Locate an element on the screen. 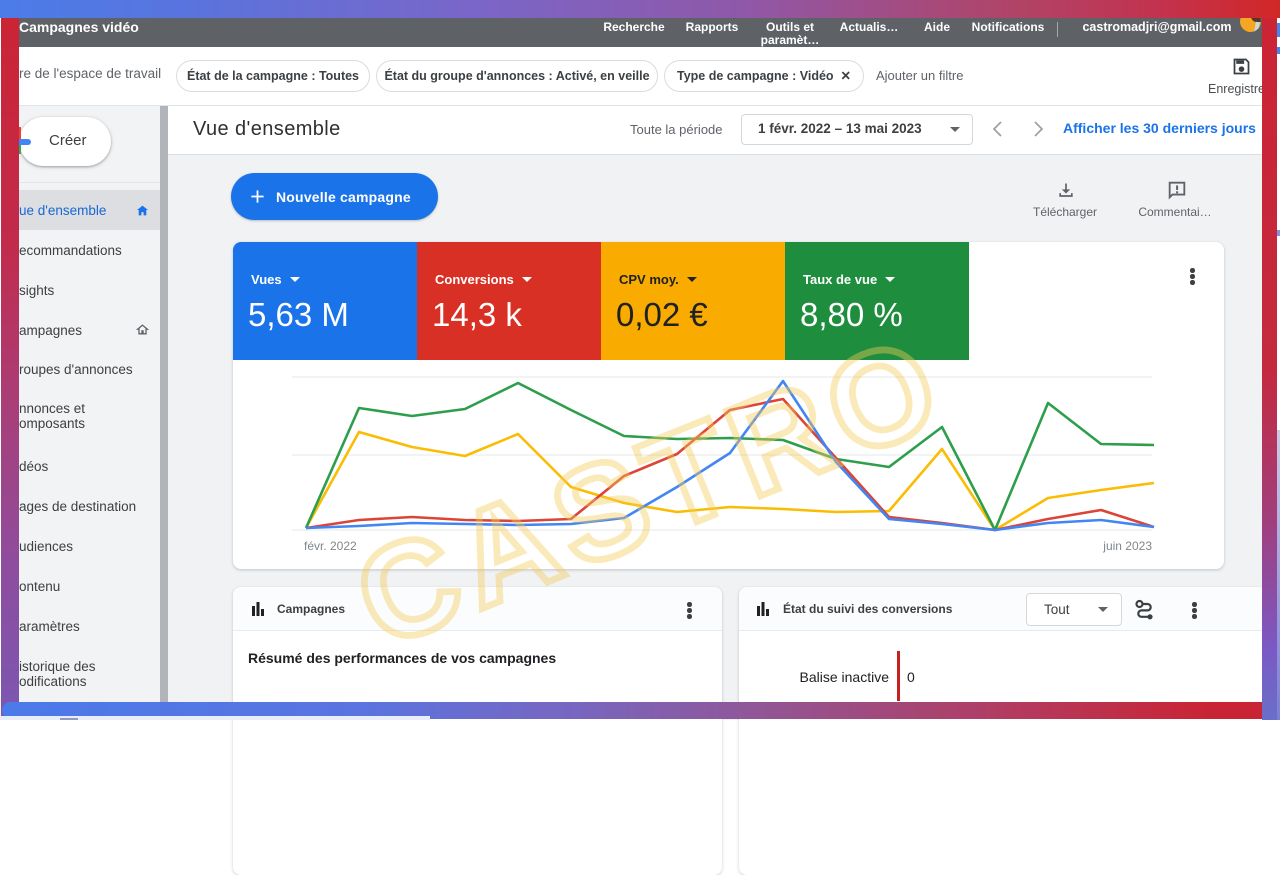 The height and width of the screenshot is (875, 1280). svg-text: févr. 2022 is located at coordinates (330, 546).